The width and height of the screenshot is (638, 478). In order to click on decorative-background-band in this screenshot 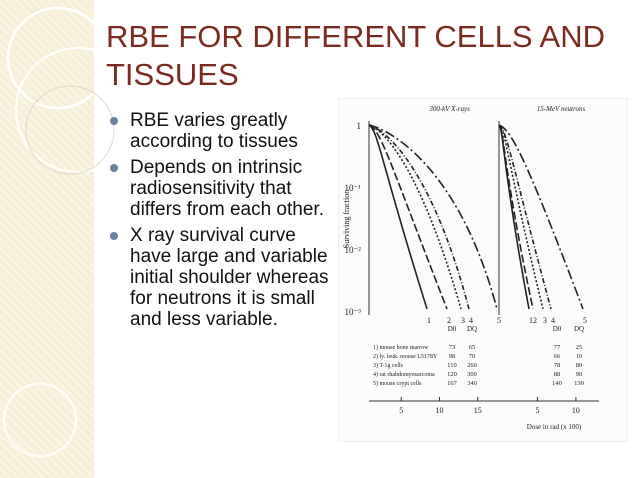, I will do `click(47, 239)`.